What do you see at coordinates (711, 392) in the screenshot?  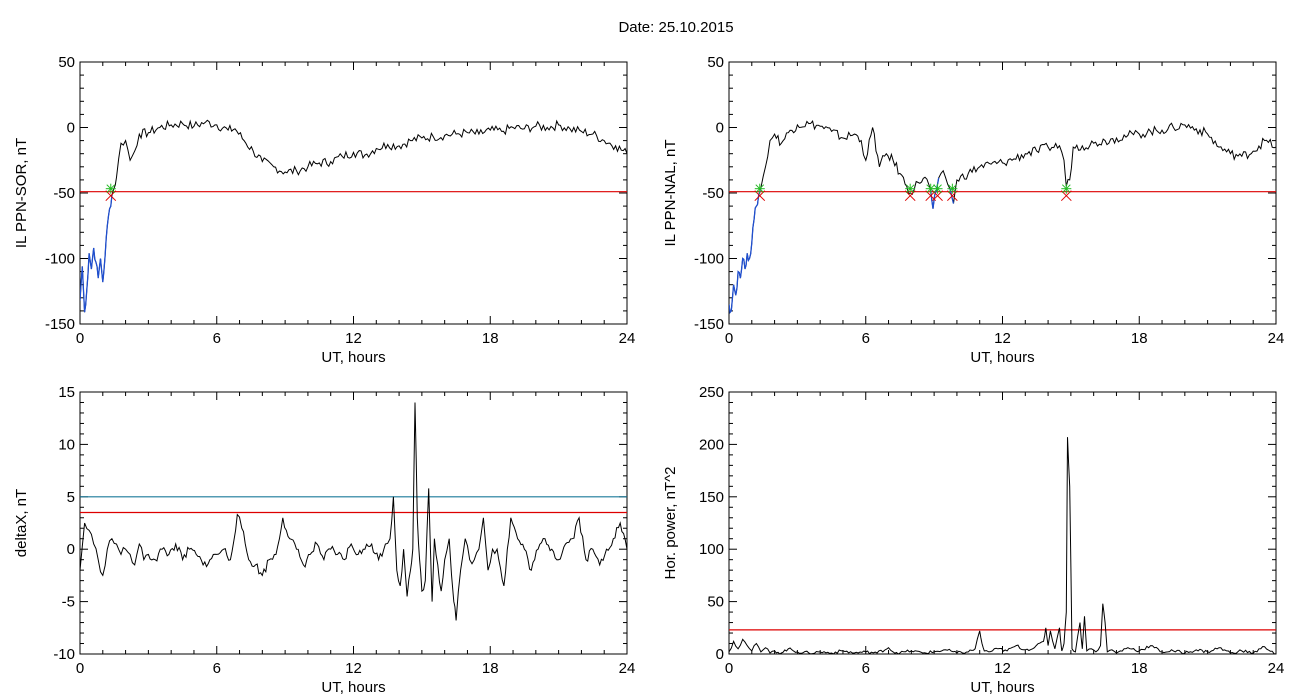 I see `y-tick-label: 250` at bounding box center [711, 392].